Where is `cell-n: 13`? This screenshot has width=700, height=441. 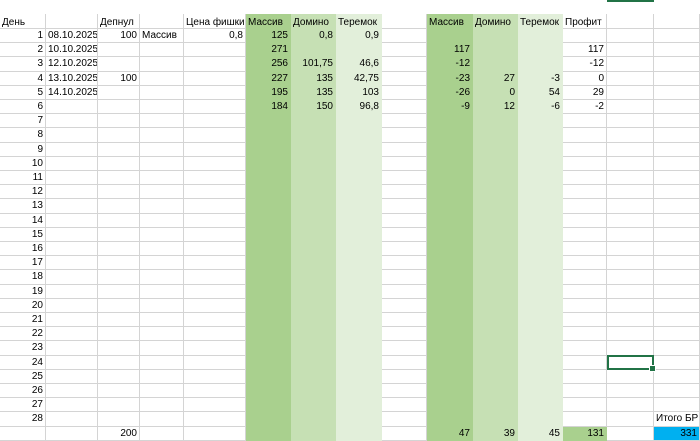 cell-n: 13 is located at coordinates (23, 206).